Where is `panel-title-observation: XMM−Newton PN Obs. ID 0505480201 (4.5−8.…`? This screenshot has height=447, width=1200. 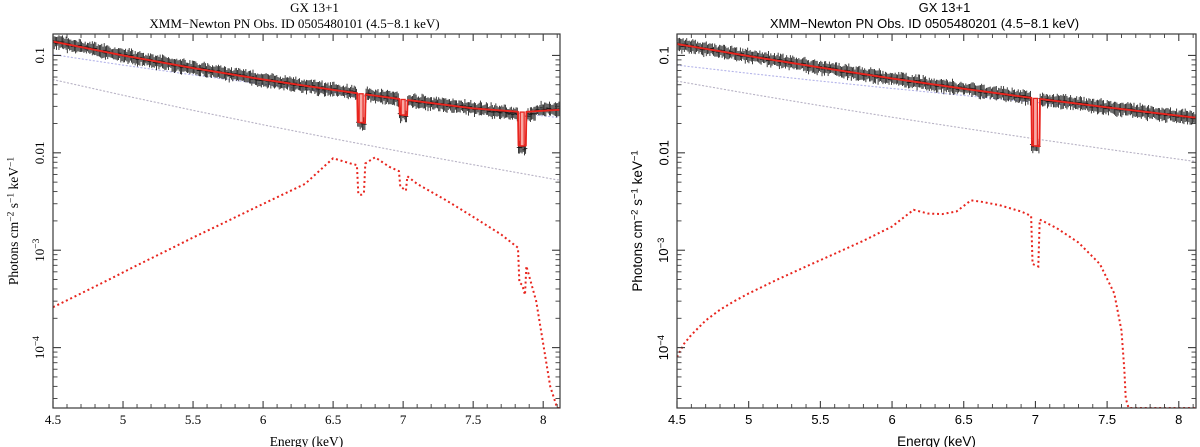 panel-title-observation: XMM−Newton PN Obs. ID 0505480201 (4.5−8.… is located at coordinates (924, 23).